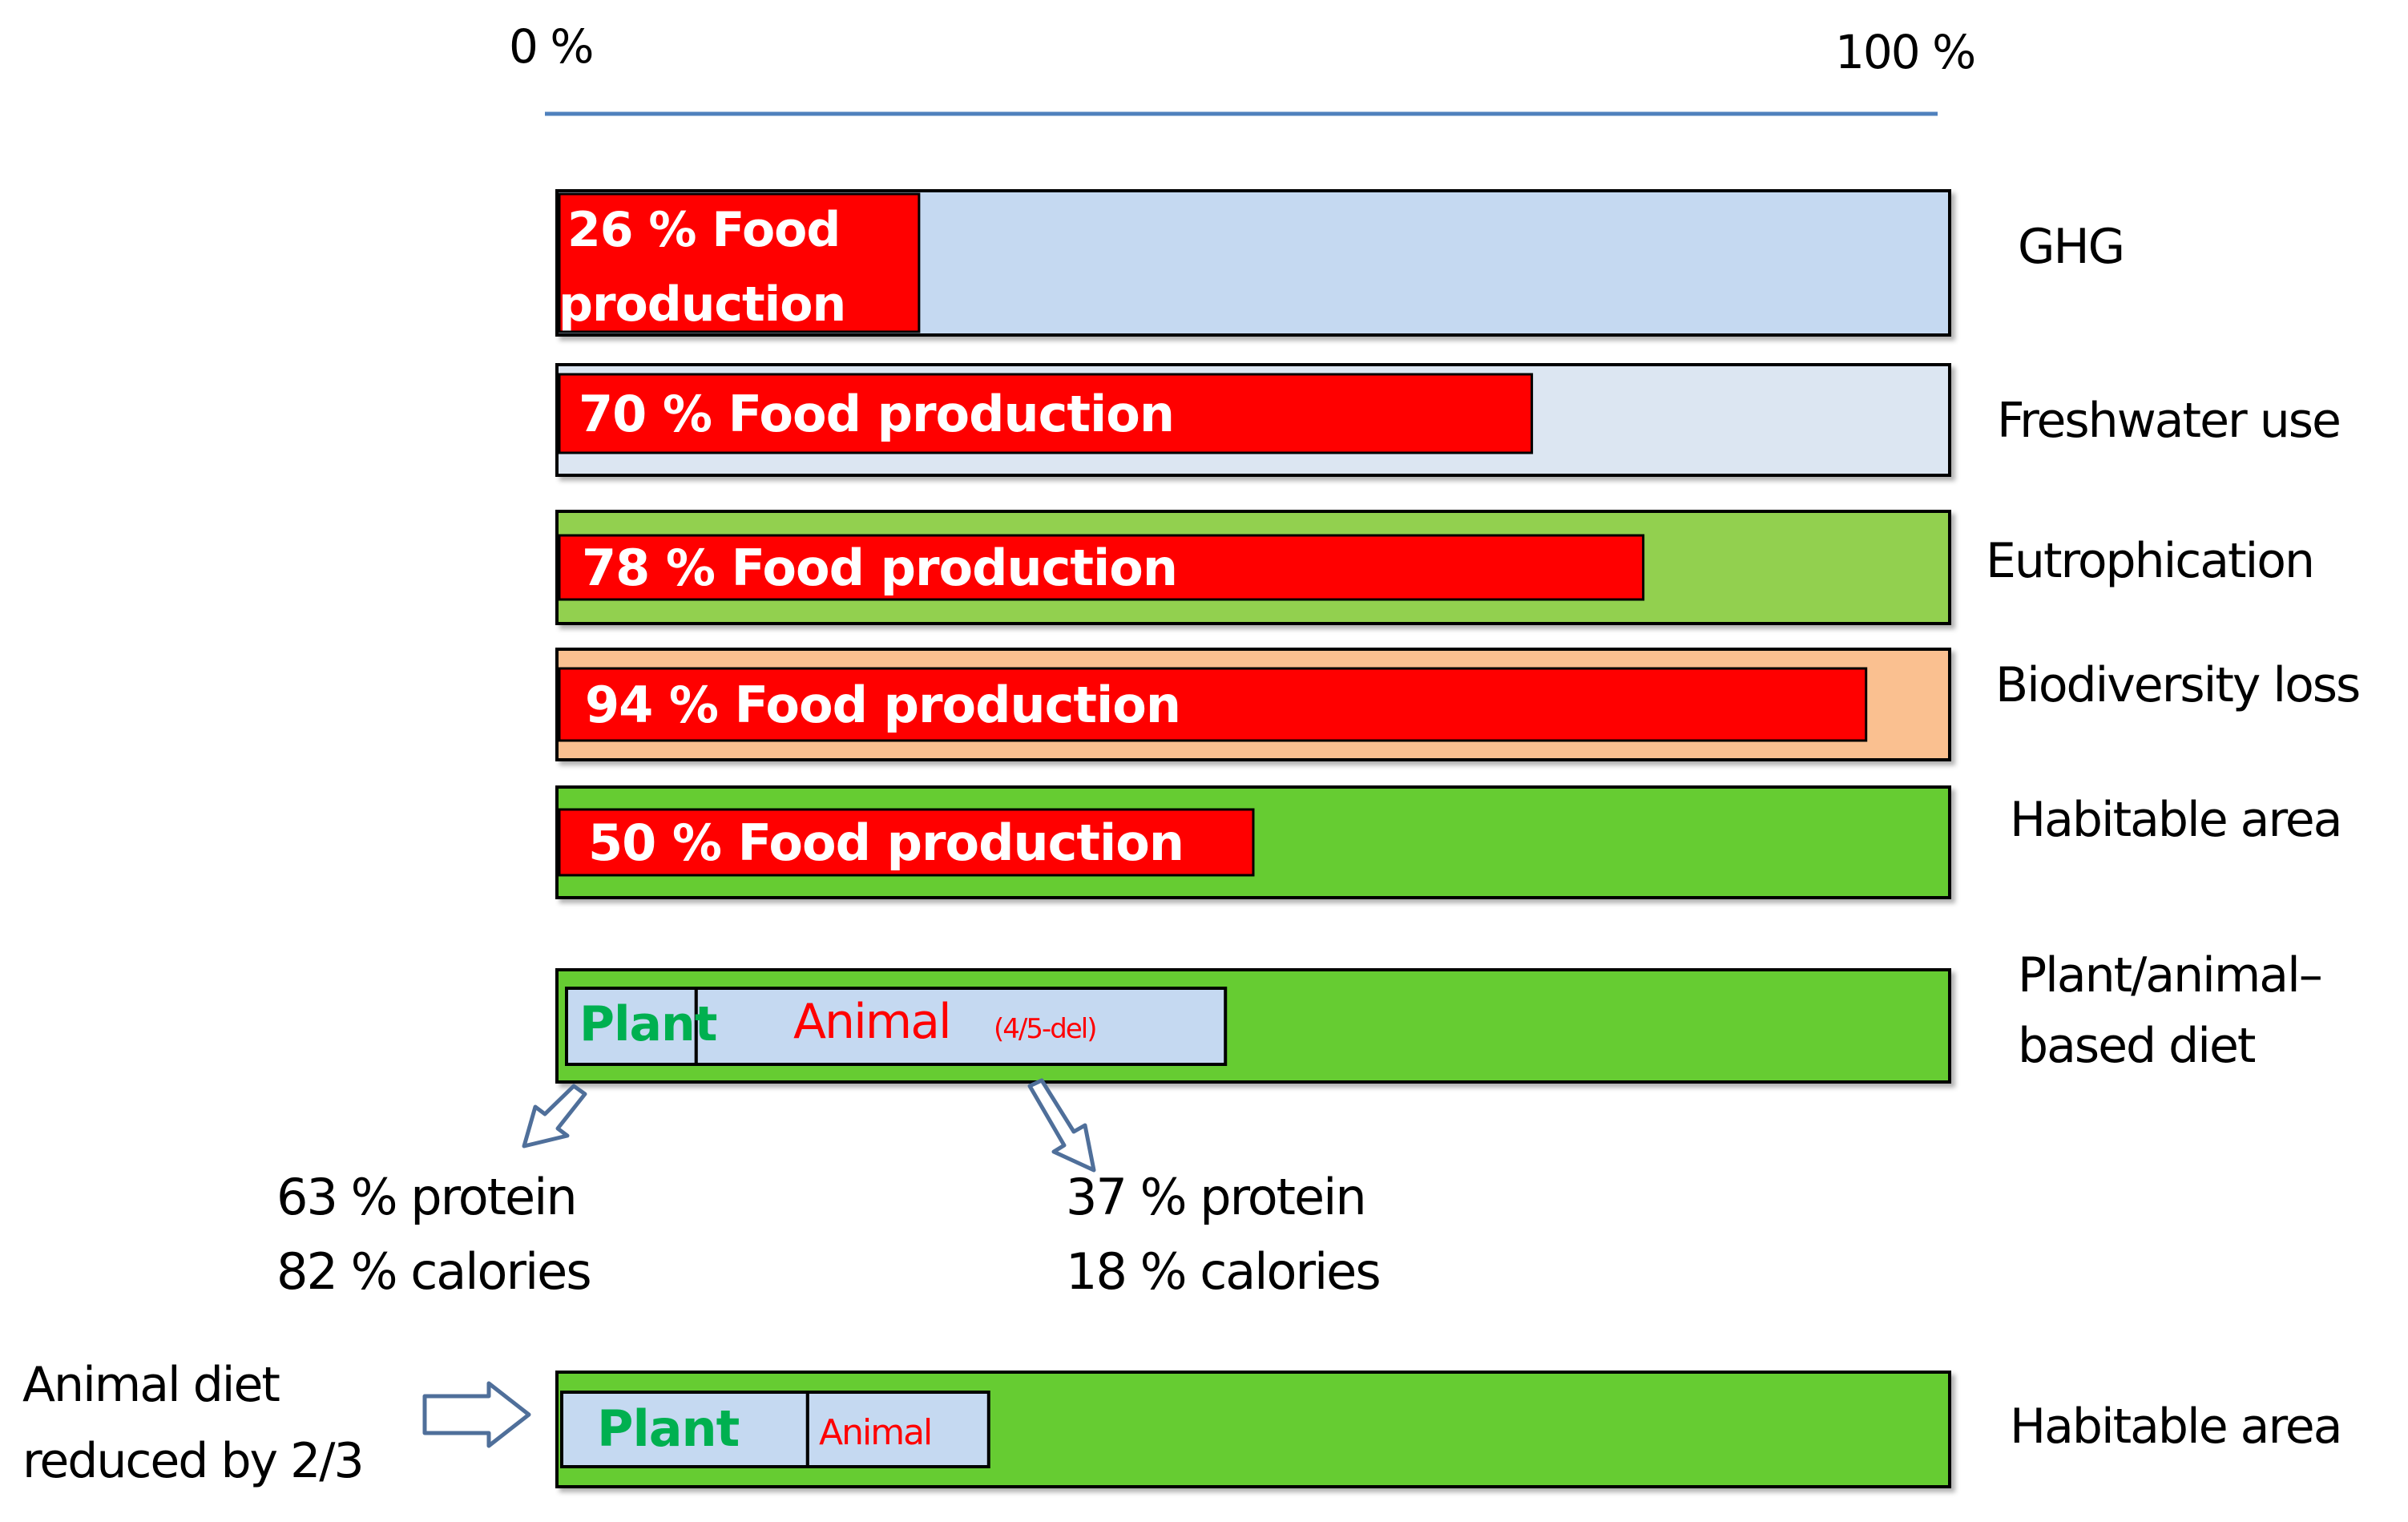 The width and height of the screenshot is (2408, 1522). Describe the element at coordinates (554, 1116) in the screenshot. I see `plant-arrow-icon` at that location.